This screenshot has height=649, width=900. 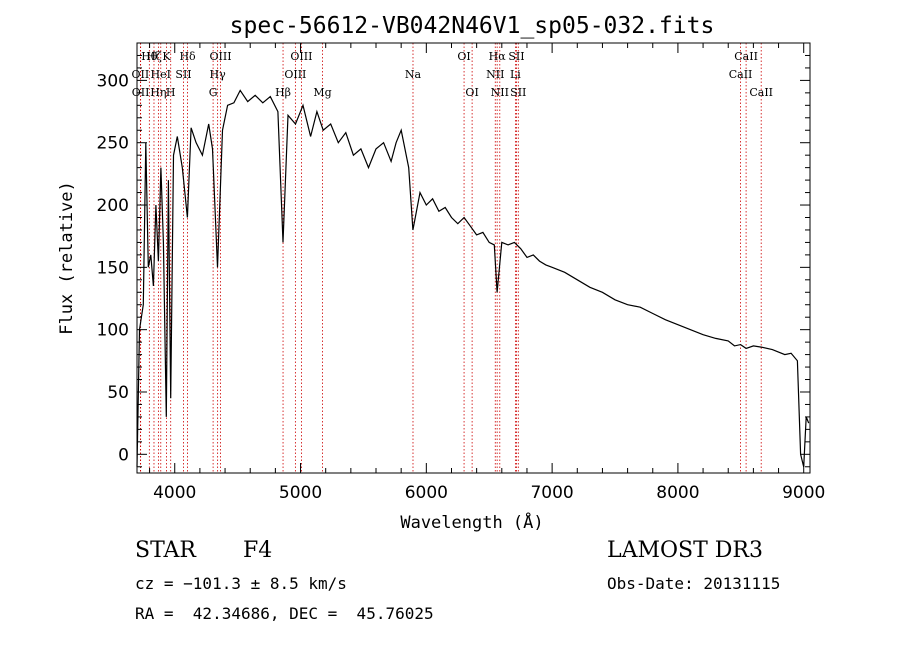 I want to click on emission-line-label: Hη, so click(x=158, y=92).